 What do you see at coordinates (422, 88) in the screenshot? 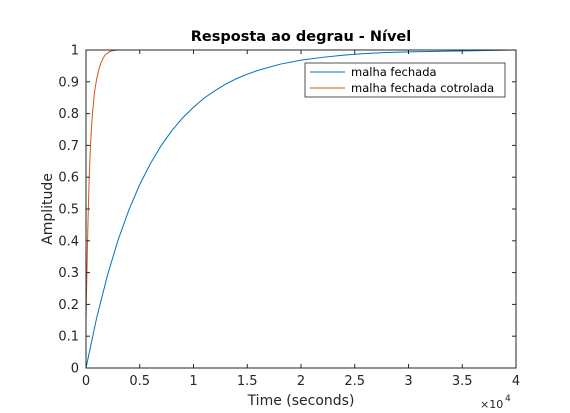
I see `legend-label-malha-fechada-cotrolada: malha fechada cotrolada` at bounding box center [422, 88].